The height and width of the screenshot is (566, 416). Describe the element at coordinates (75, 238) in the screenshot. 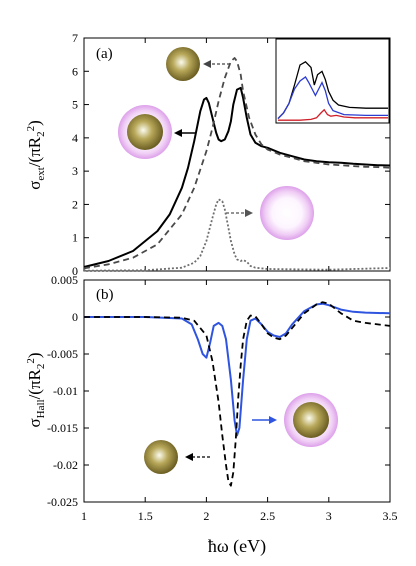

I see `y-tick-label: 1` at that location.